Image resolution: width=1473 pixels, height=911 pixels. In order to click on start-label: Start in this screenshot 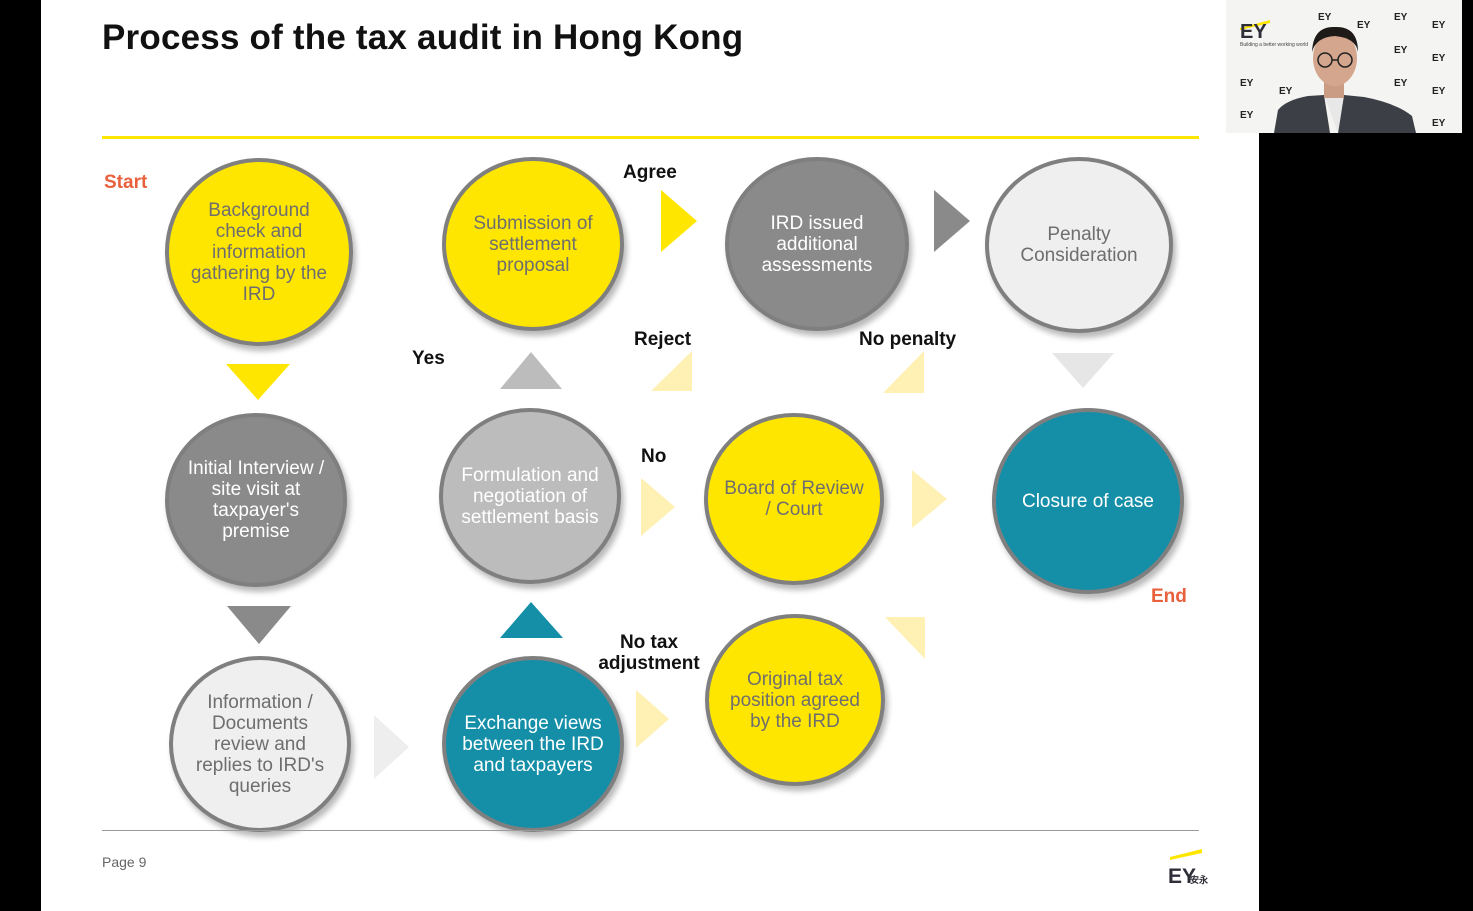, I will do `click(126, 182)`.